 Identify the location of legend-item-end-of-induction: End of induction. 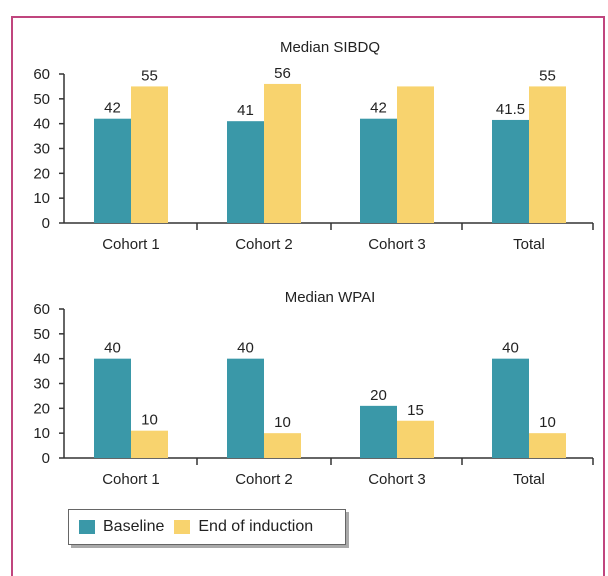
(243, 527).